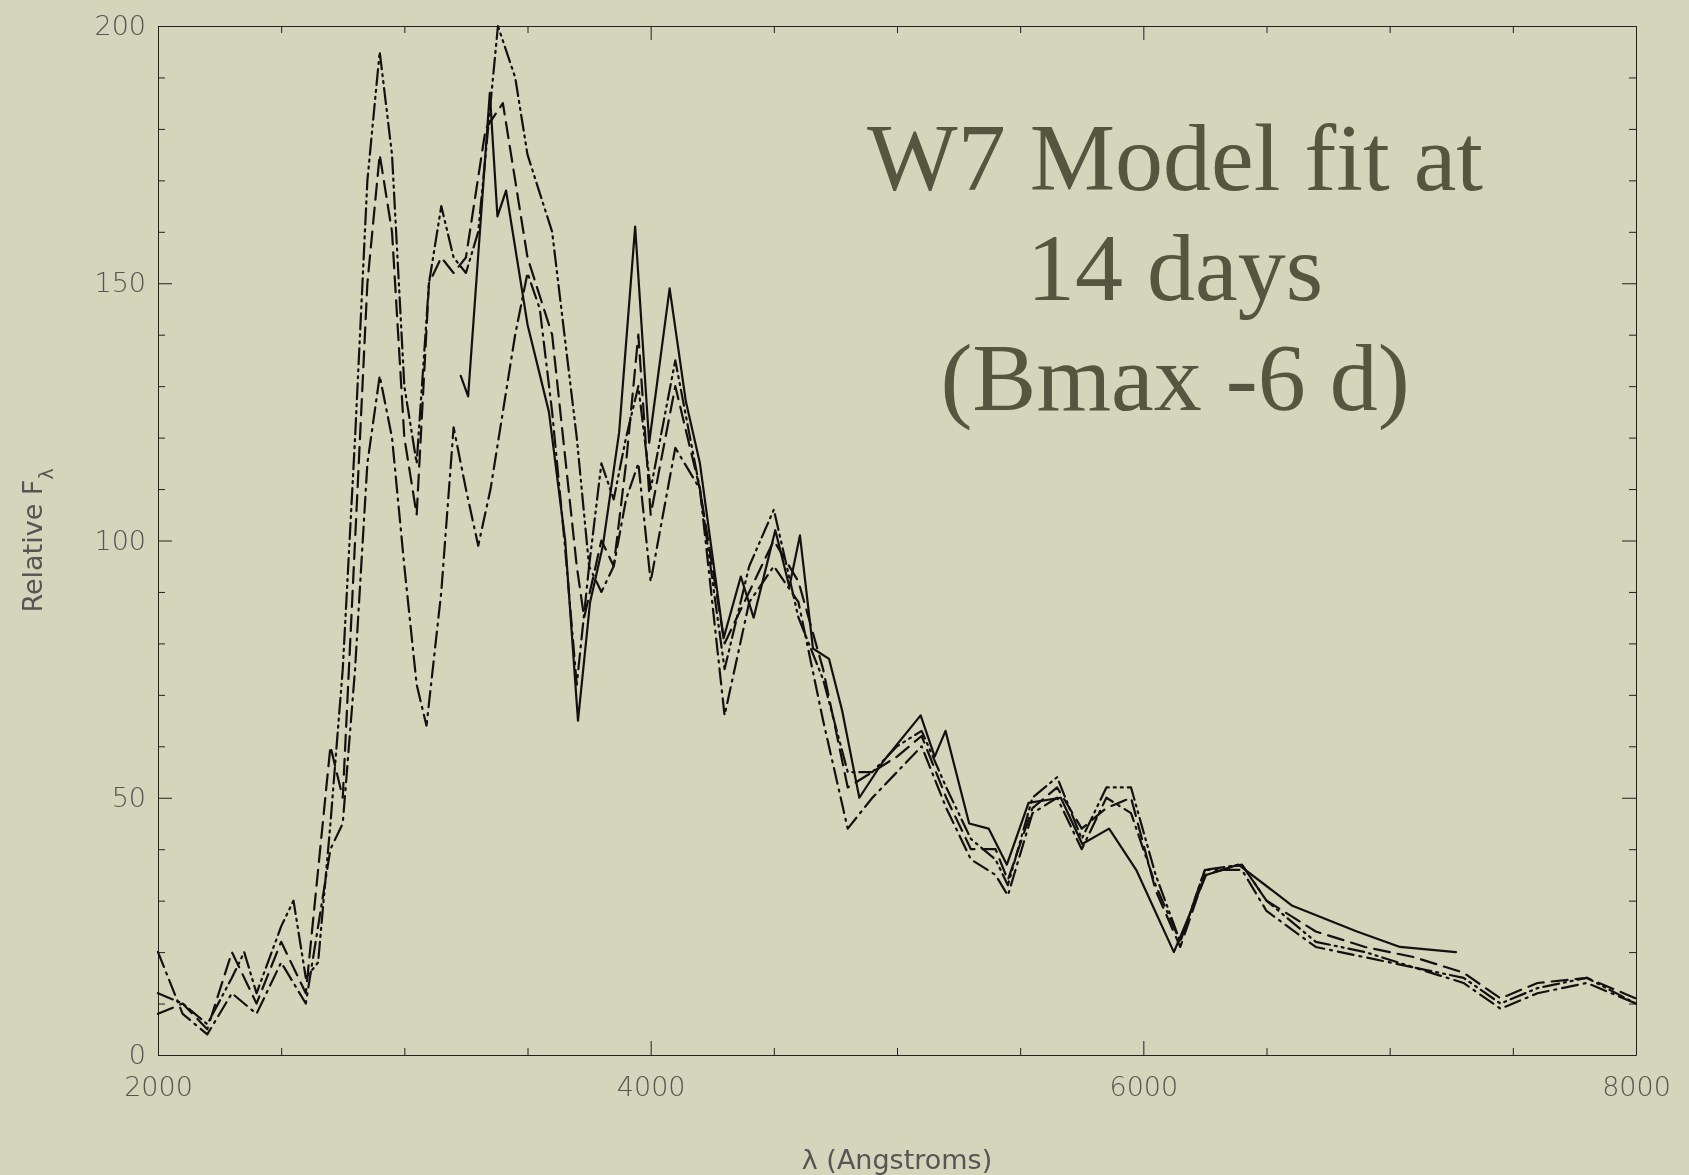 The width and height of the screenshot is (1689, 1175). What do you see at coordinates (1175, 267) in the screenshot?
I see `text: W7 Model fit at 14 days (Bmax -6 d)` at bounding box center [1175, 267].